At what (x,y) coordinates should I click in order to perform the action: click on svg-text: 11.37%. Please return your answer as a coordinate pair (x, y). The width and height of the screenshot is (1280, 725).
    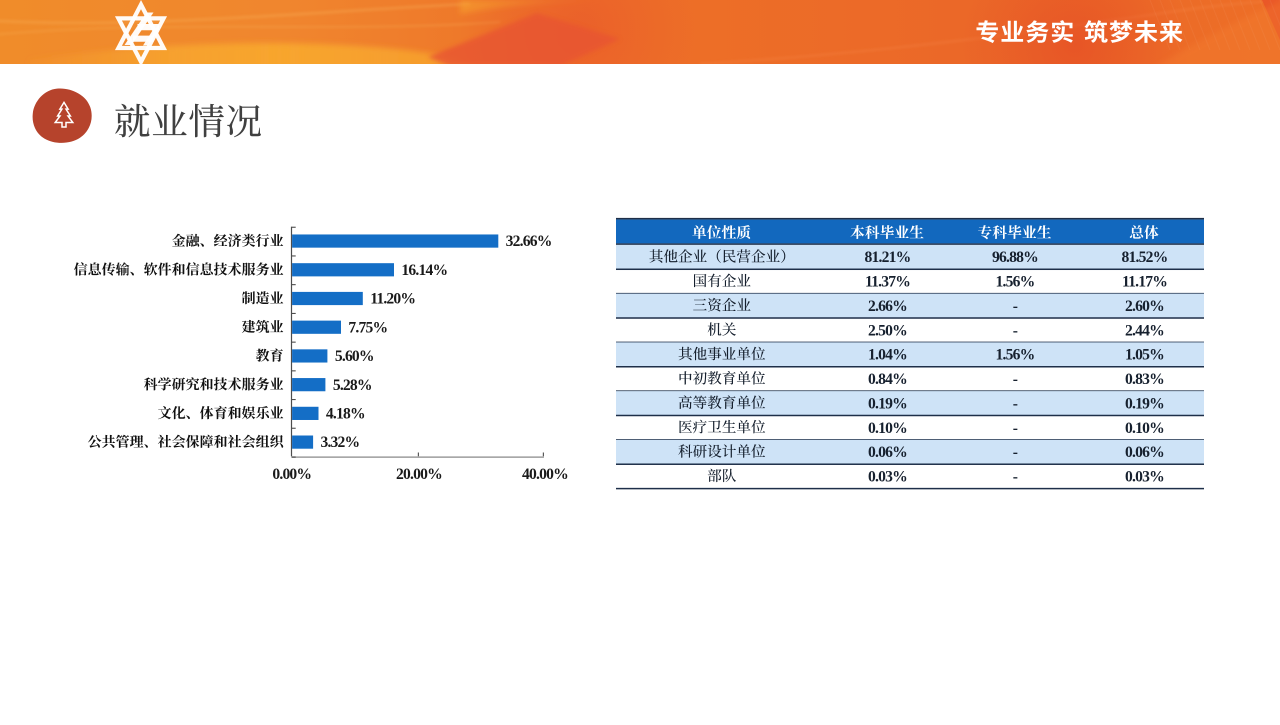
    Looking at the image, I should click on (887, 282).